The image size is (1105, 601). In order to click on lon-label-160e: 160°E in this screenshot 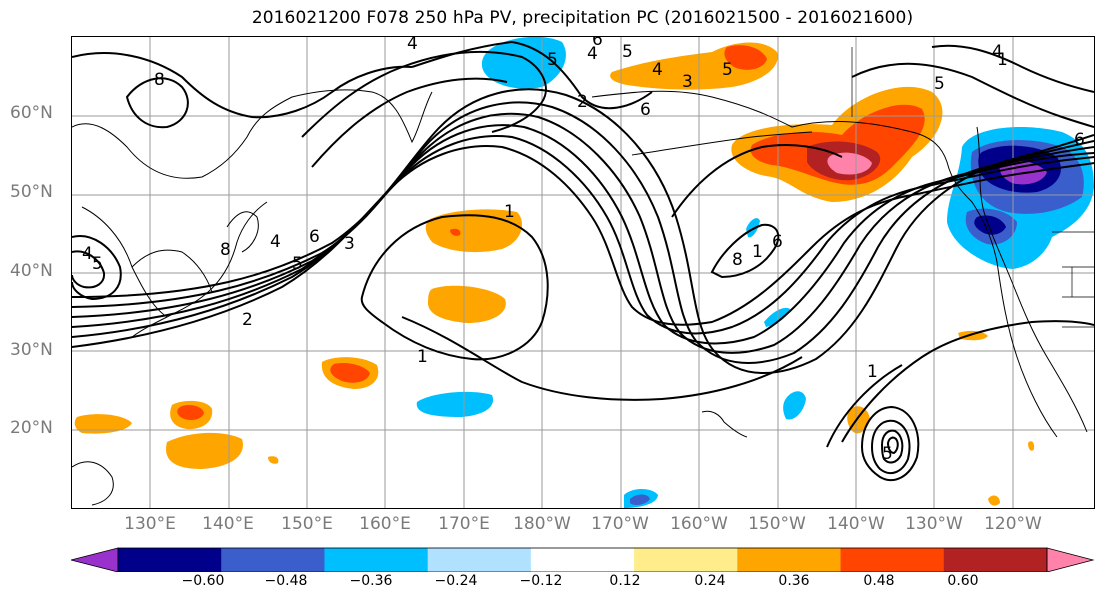, I will do `click(385, 524)`.